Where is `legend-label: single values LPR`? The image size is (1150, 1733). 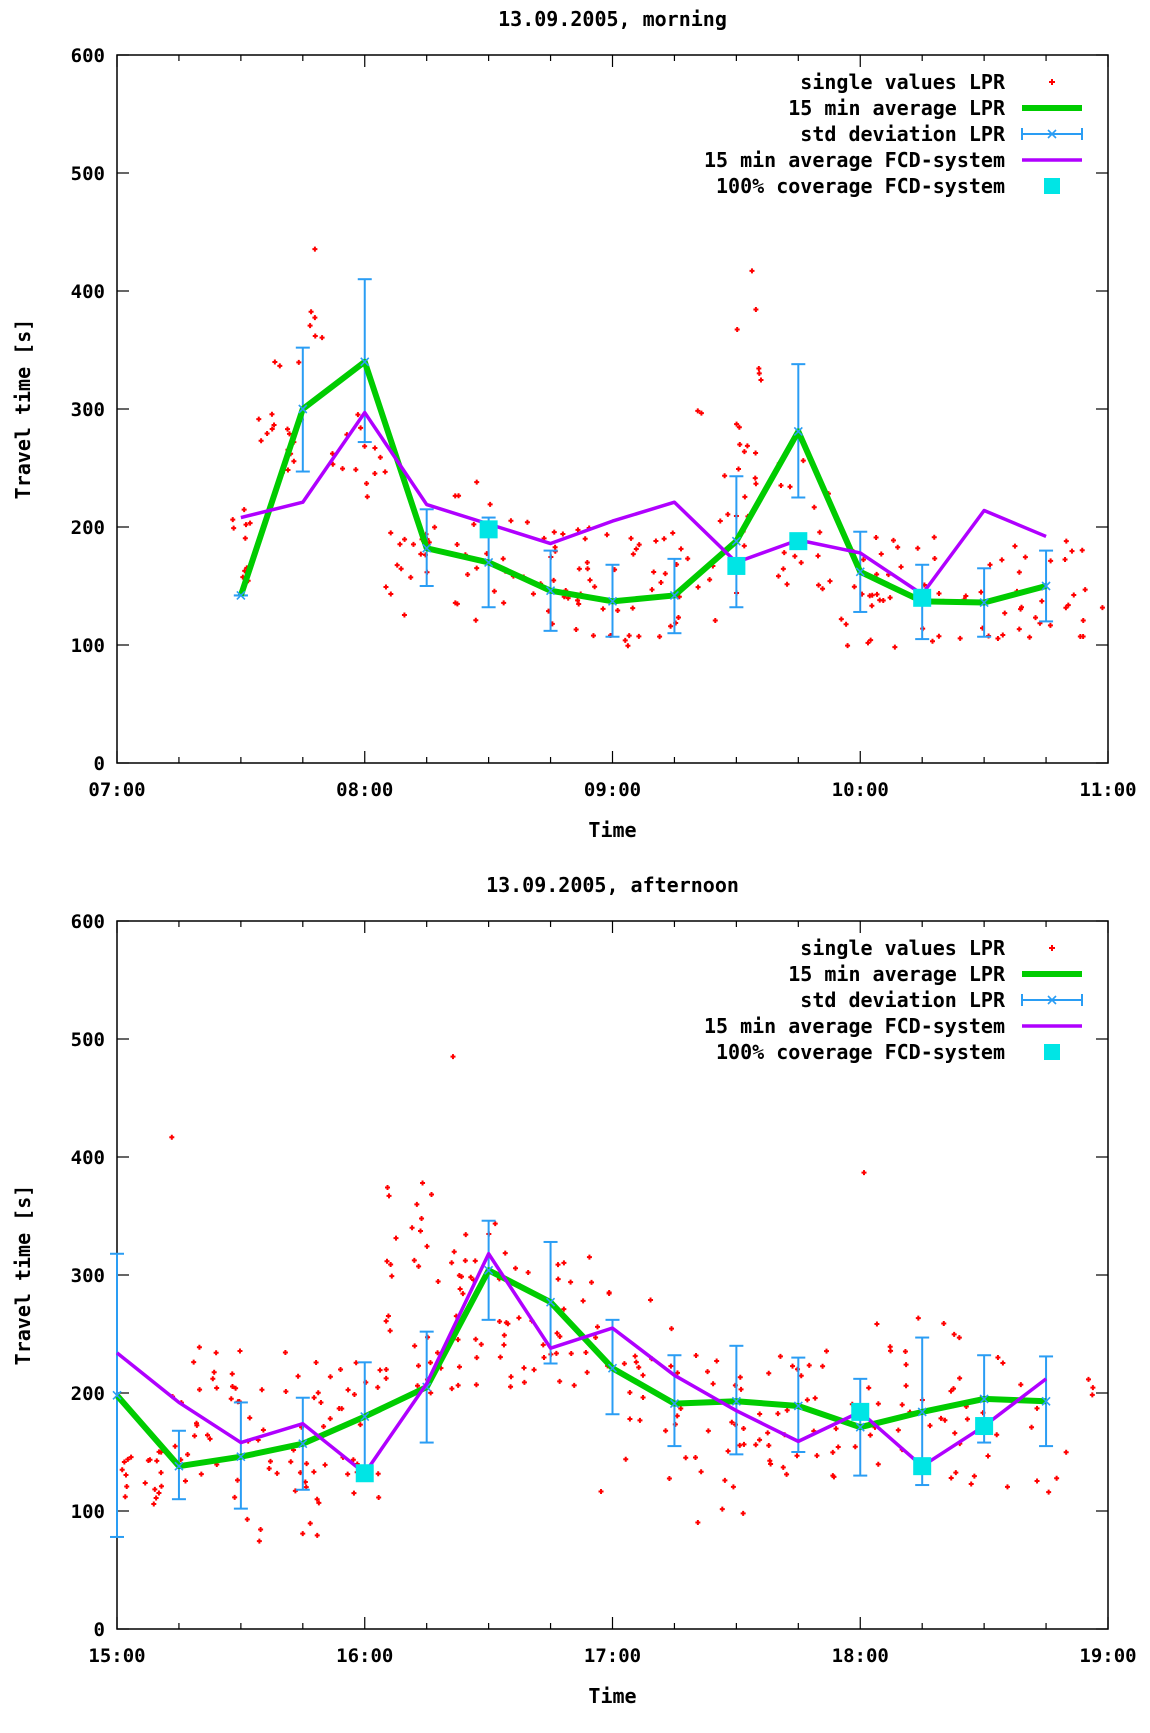
legend-label: single values LPR is located at coordinates (903, 948).